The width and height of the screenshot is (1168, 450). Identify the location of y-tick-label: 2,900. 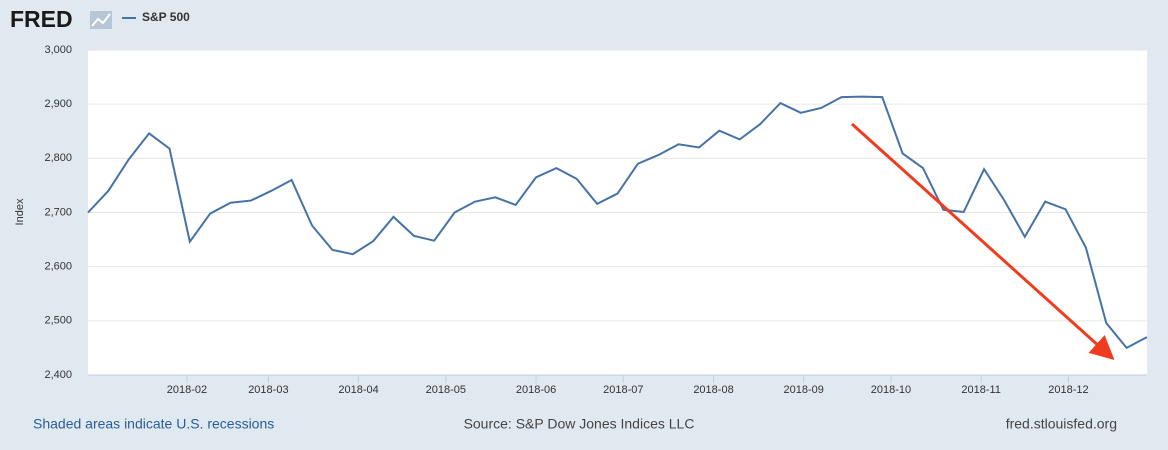
(58, 104).